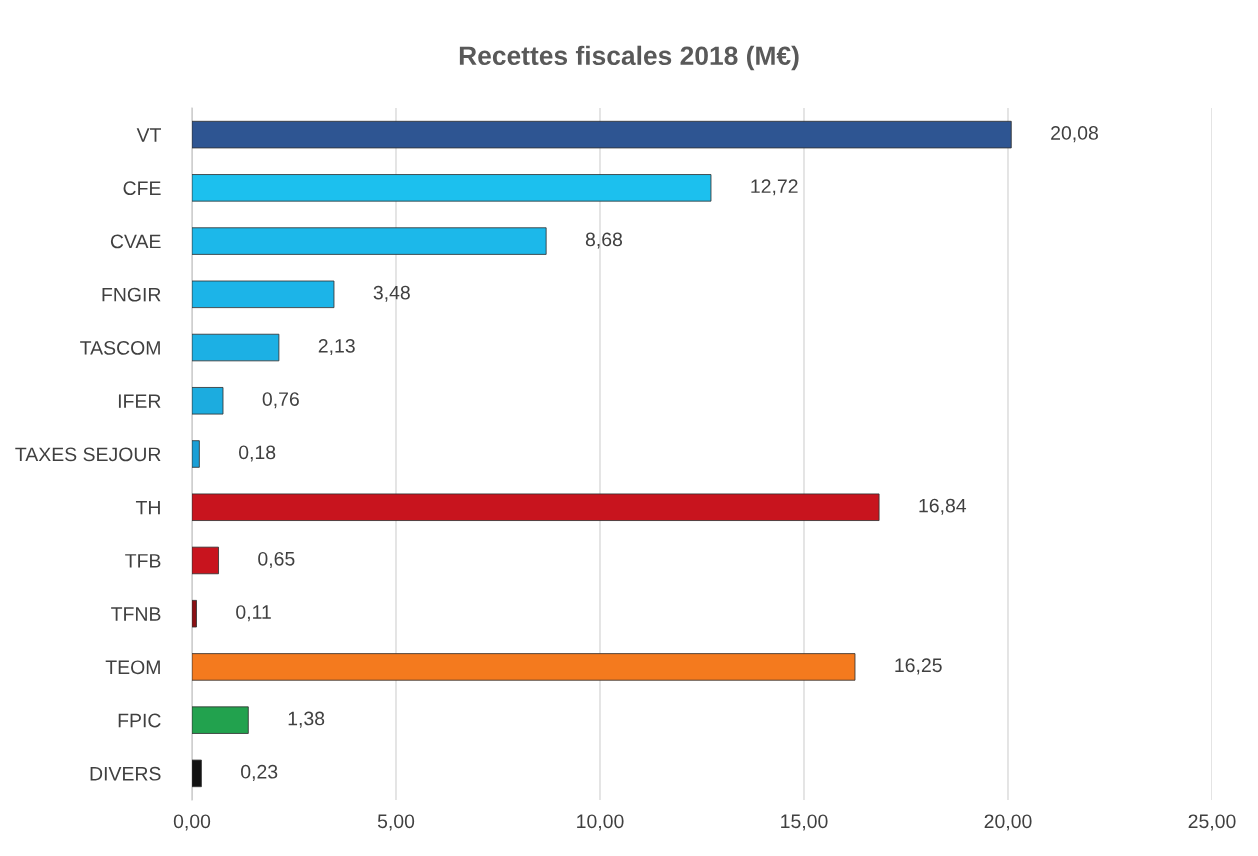  Describe the element at coordinates (604, 240) in the screenshot. I see `data-label: 8,68` at that location.